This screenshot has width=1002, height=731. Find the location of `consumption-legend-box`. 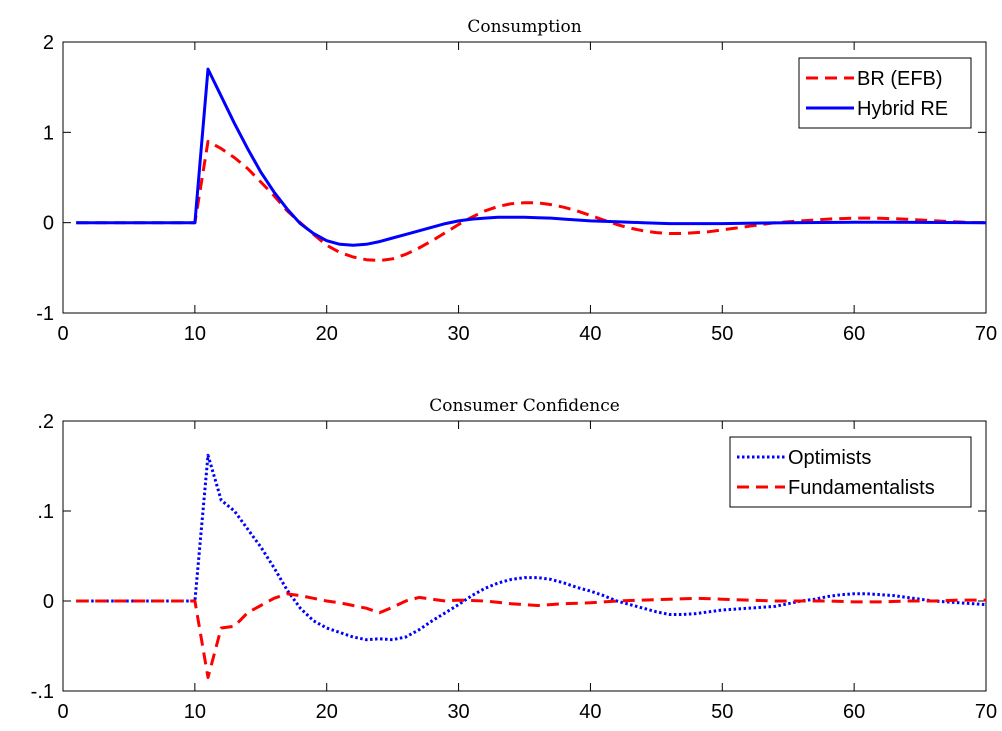

consumption-legend-box is located at coordinates (885, 93).